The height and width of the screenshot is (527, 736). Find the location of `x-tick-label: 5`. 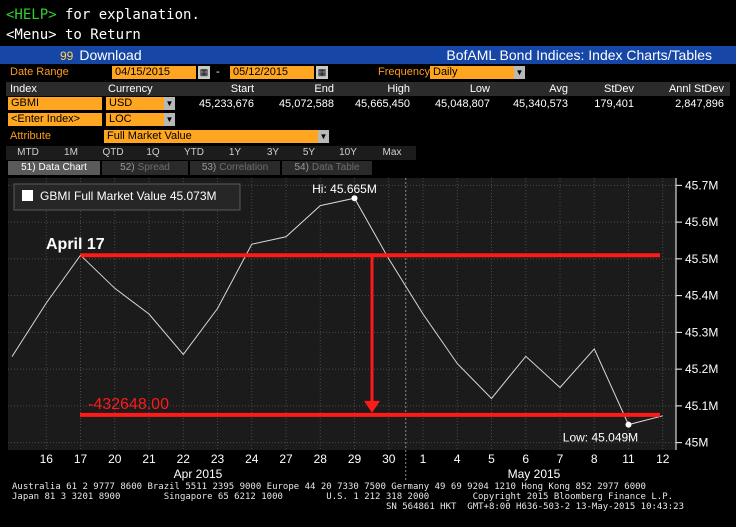

x-tick-label: 5 is located at coordinates (491, 459).